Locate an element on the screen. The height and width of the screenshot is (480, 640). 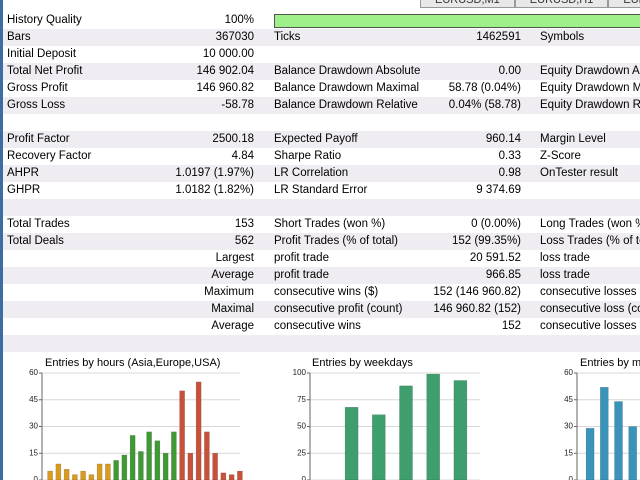
y-tick-label: 60 is located at coordinates (568, 372).